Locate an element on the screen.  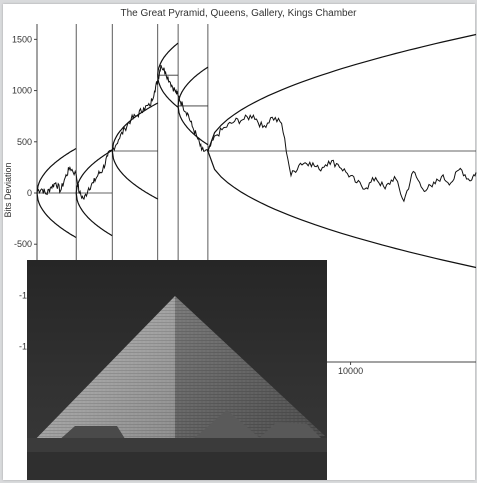
y-tick-label: 0 is located at coordinates (29, 193).